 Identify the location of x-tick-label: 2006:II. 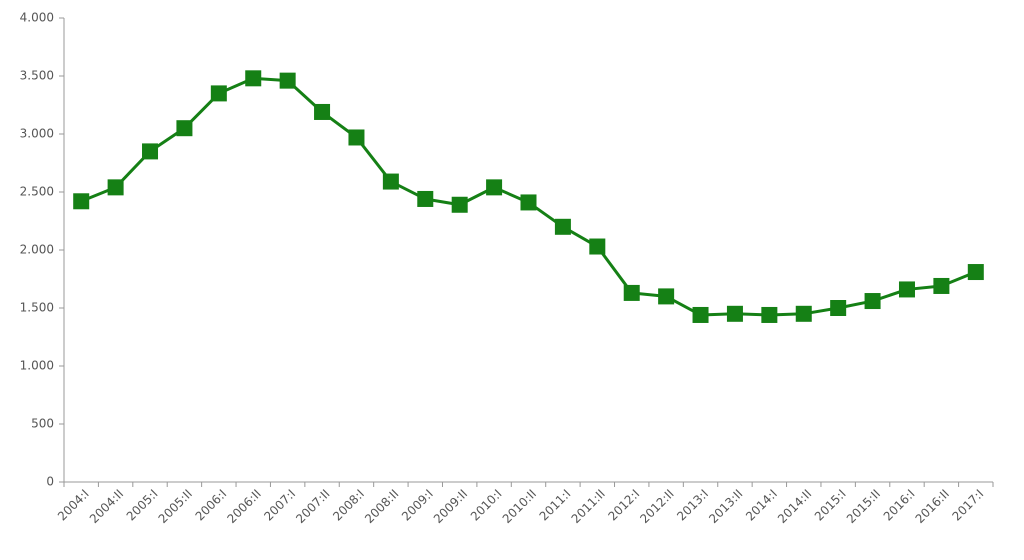
(243, 506).